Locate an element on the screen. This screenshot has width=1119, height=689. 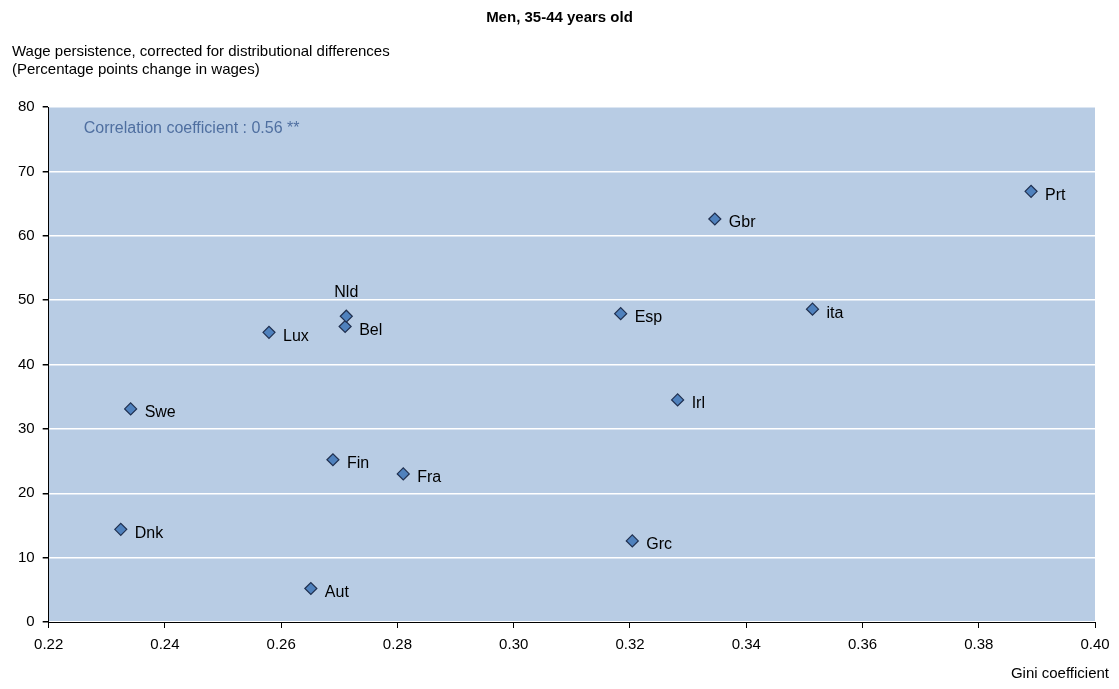
x-tick-label: 0.22 is located at coordinates (49, 644).